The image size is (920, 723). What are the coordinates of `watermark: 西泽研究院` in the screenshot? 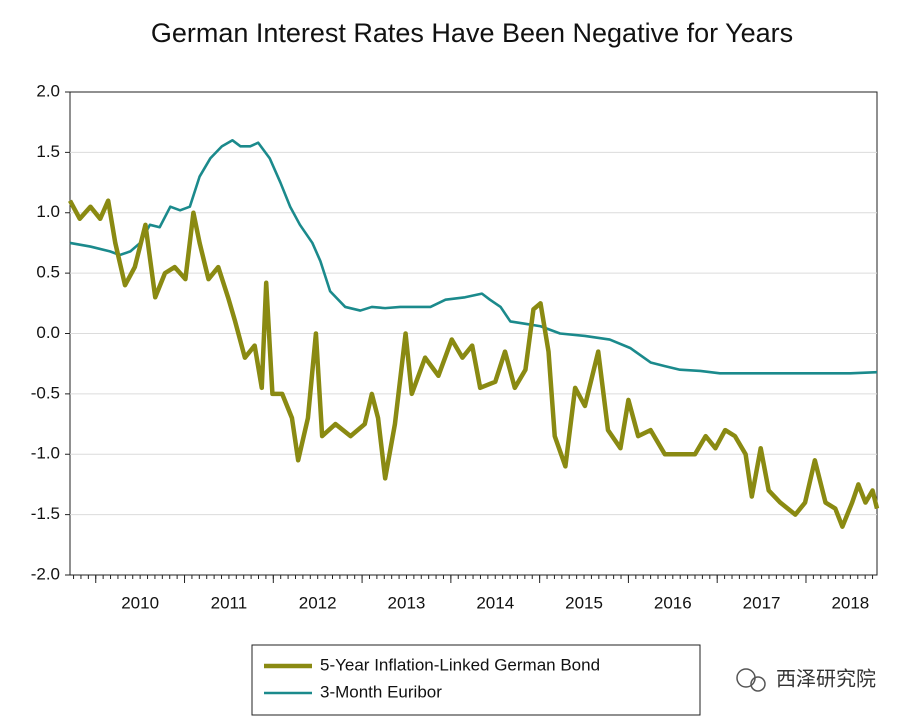 It's located at (806, 679).